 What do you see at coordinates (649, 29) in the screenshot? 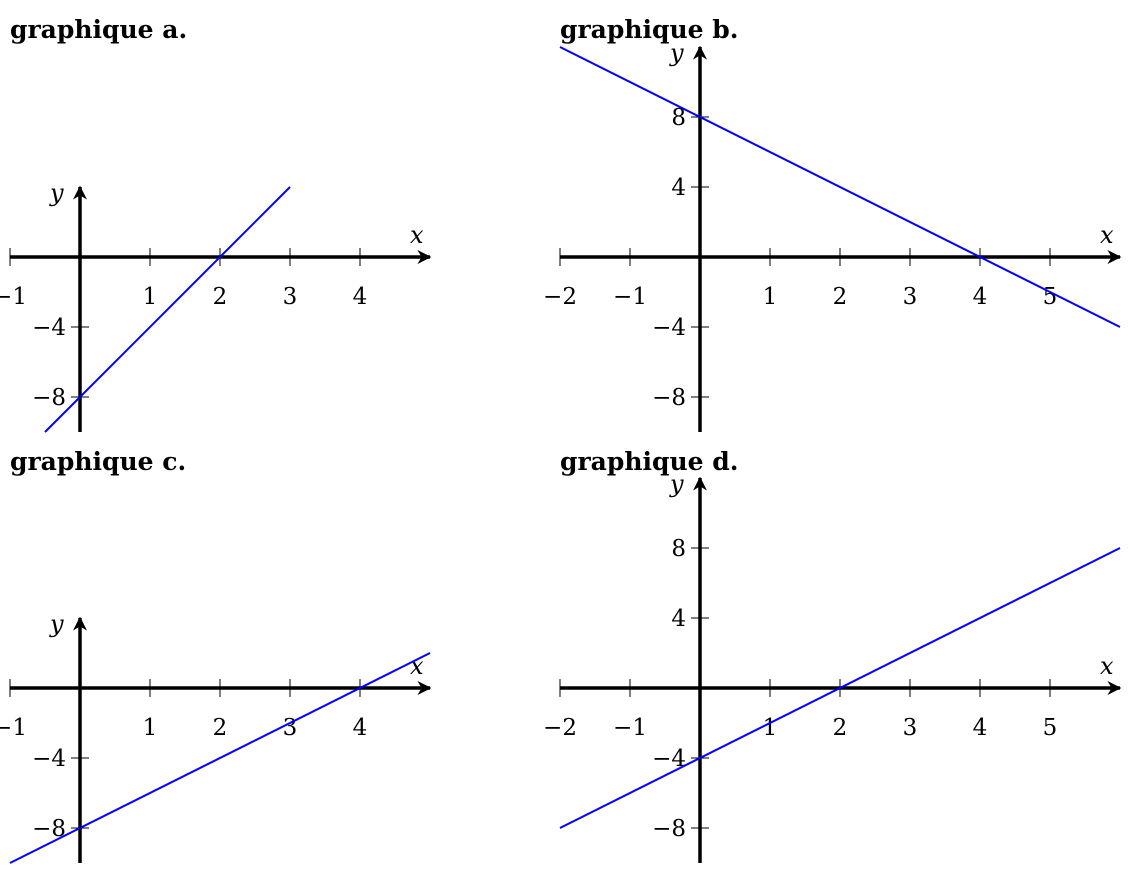
I see `chart-title: graphique b.` at bounding box center [649, 29].